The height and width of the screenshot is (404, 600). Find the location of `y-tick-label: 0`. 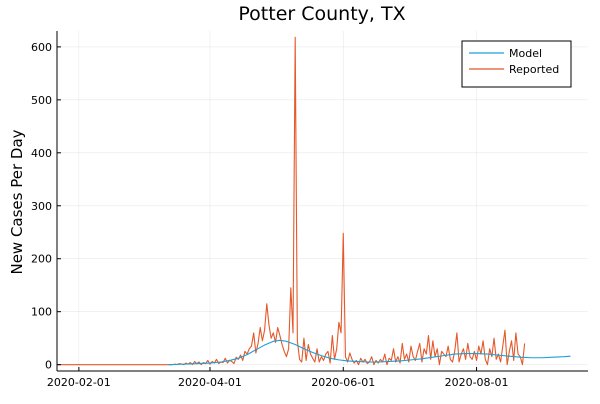

y-tick-label: 0 is located at coordinates (48, 365).